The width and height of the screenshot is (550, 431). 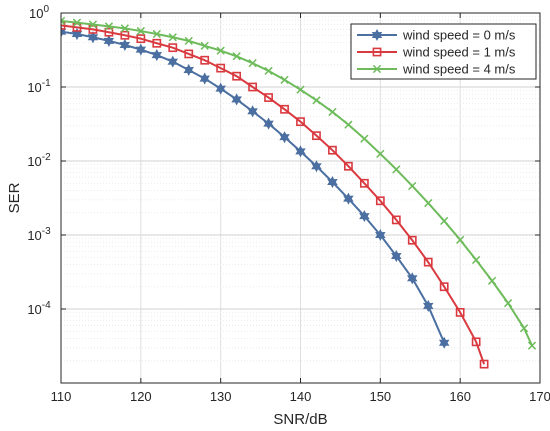 What do you see at coordinates (380, 396) in the screenshot?
I see `x-tick-label: 150` at bounding box center [380, 396].